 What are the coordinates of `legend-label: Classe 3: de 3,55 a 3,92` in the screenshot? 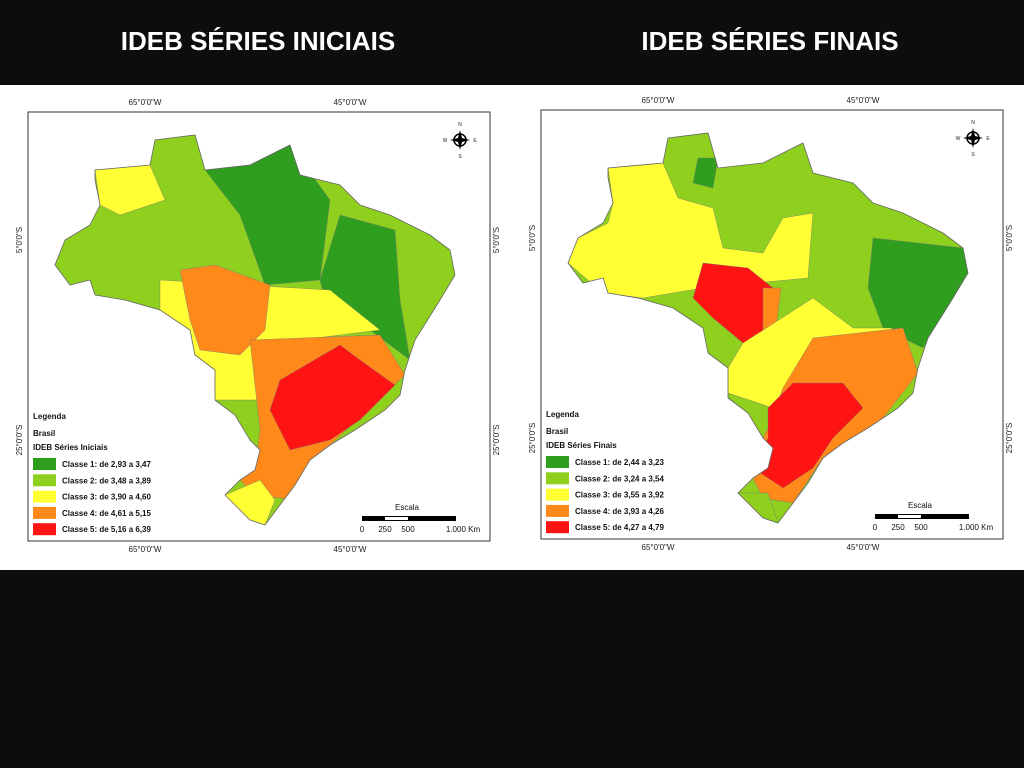 It's located at (620, 495).